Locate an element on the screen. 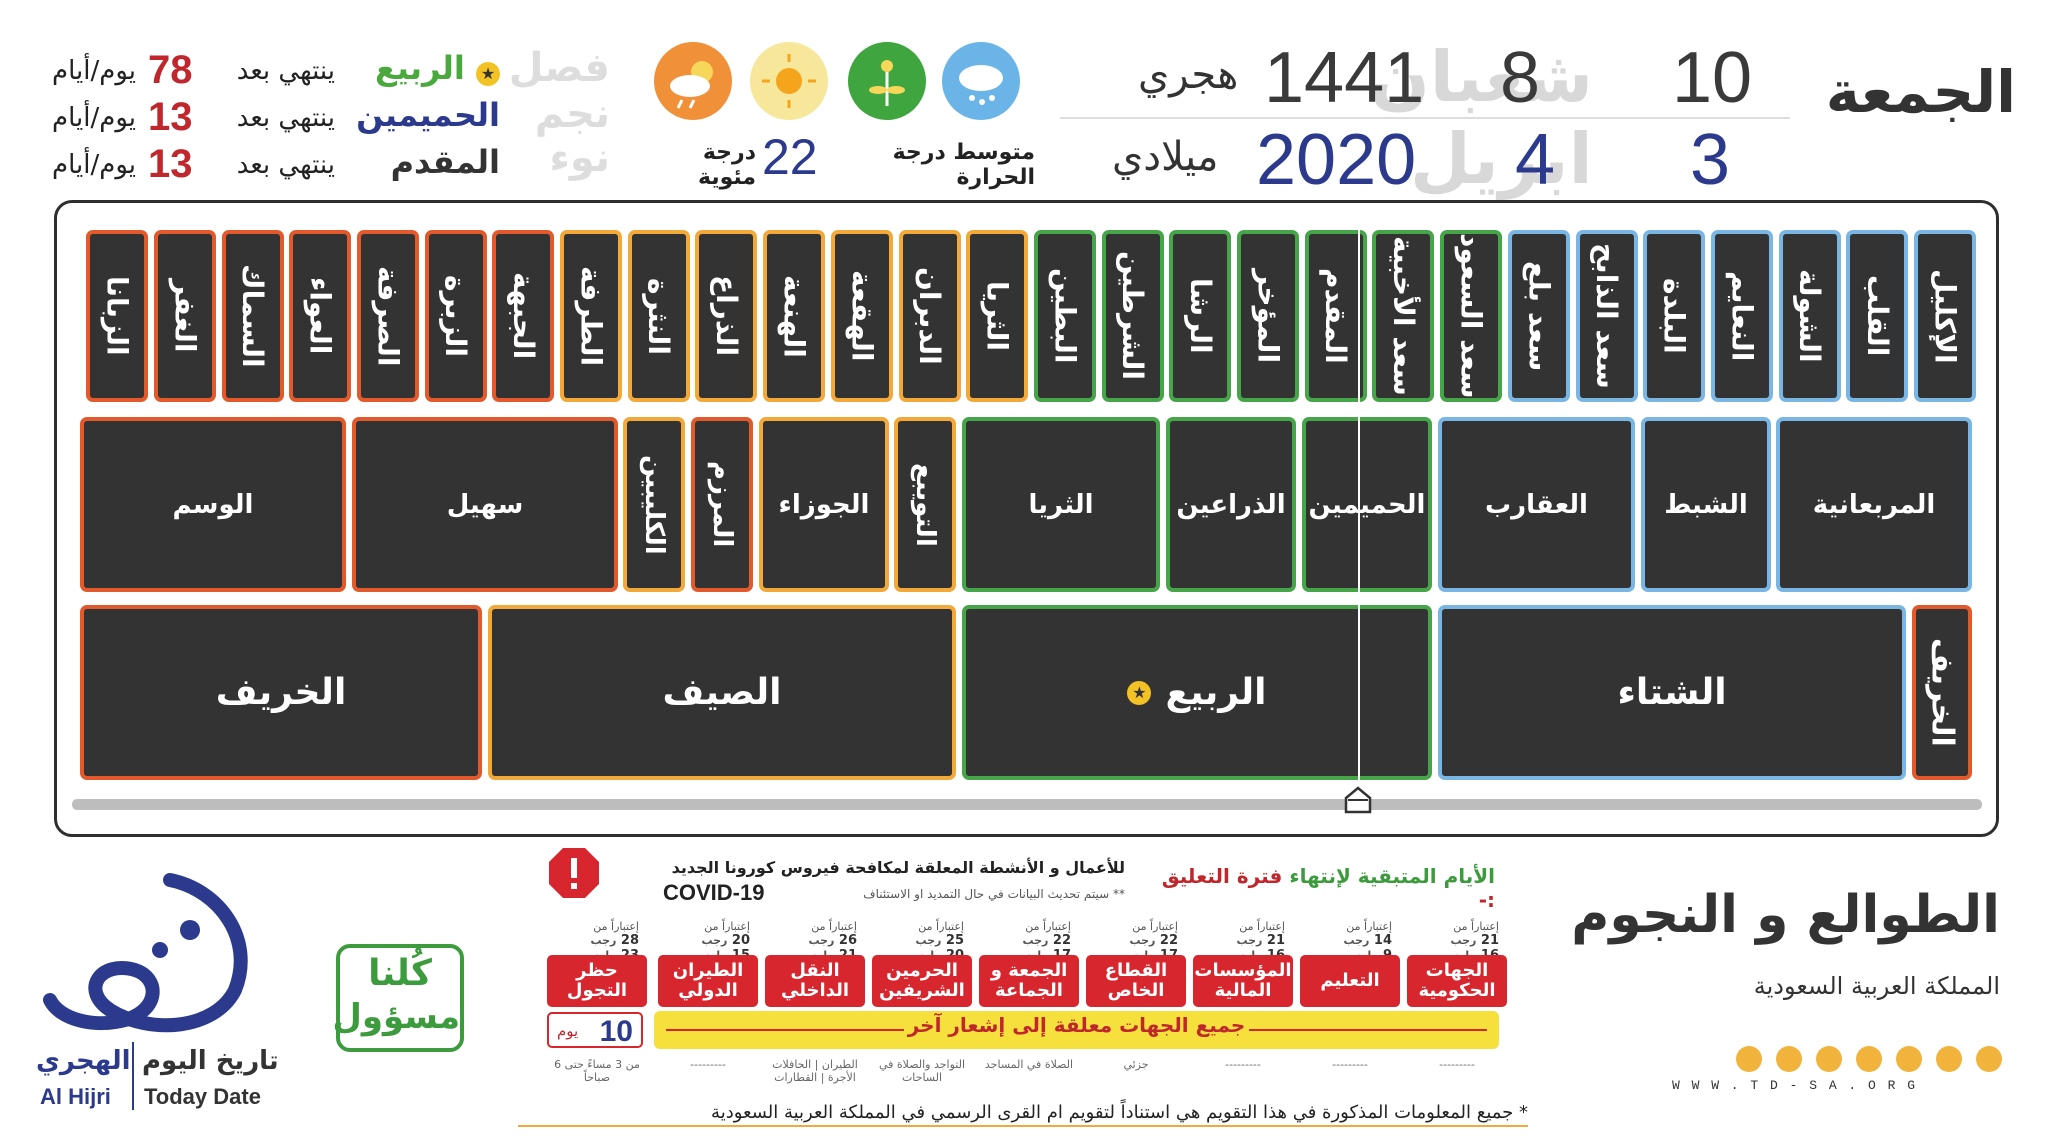 This screenshot has width=2048, height=1141. website-url: W W W . T D - S A . O R G is located at coordinates (1795, 1085).